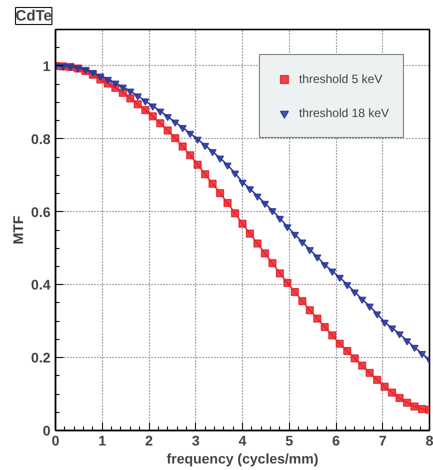 The height and width of the screenshot is (470, 433). What do you see at coordinates (343, 113) in the screenshot?
I see `legend-label: threshold 18 keV` at bounding box center [343, 113].